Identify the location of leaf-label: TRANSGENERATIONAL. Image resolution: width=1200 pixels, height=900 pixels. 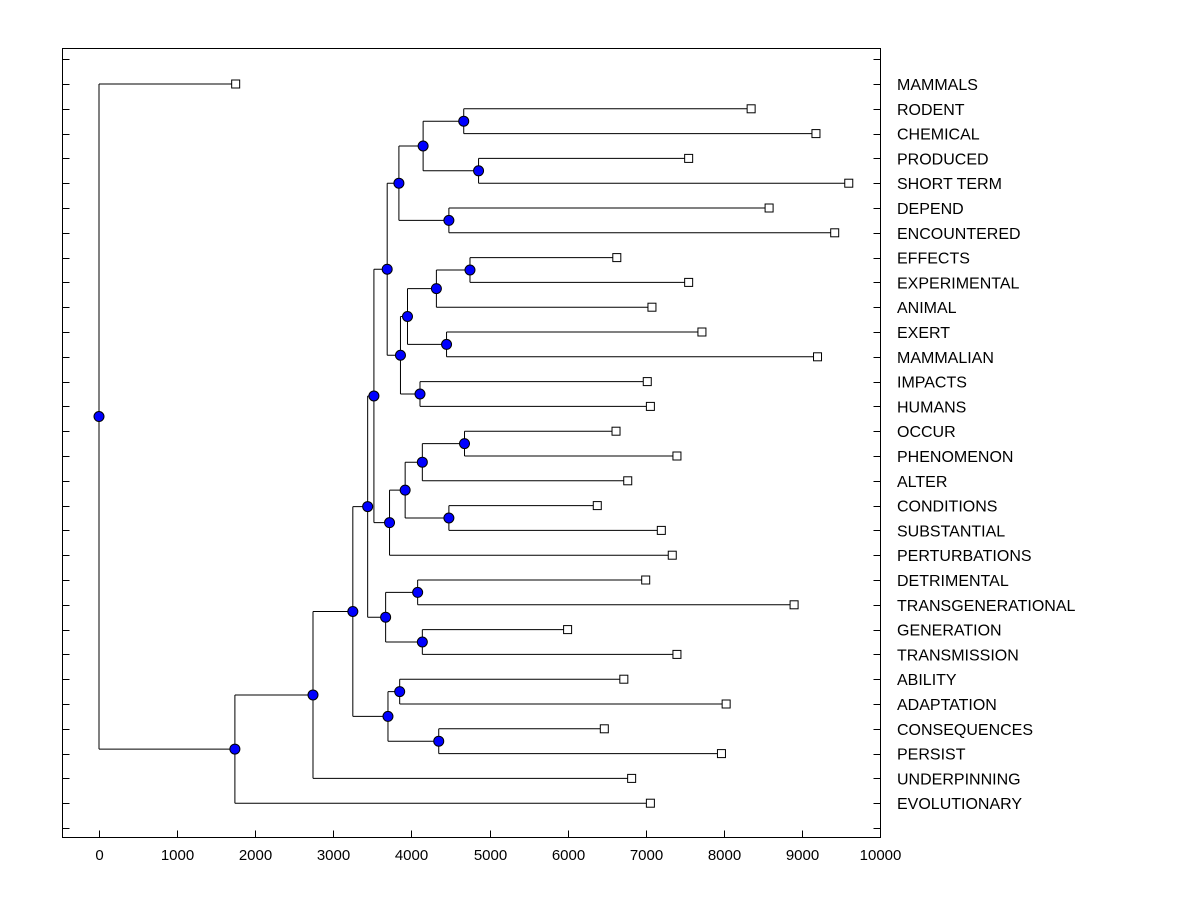
(986, 606).